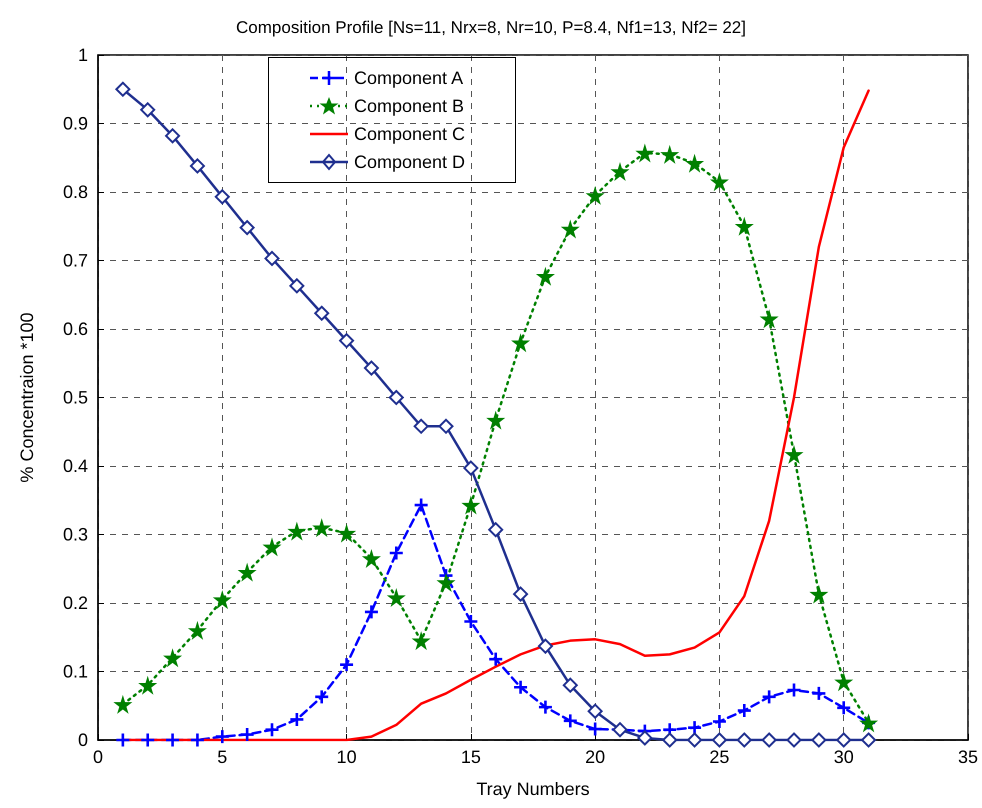  What do you see at coordinates (75, 466) in the screenshot?
I see `y-tick-label: 0.4` at bounding box center [75, 466].